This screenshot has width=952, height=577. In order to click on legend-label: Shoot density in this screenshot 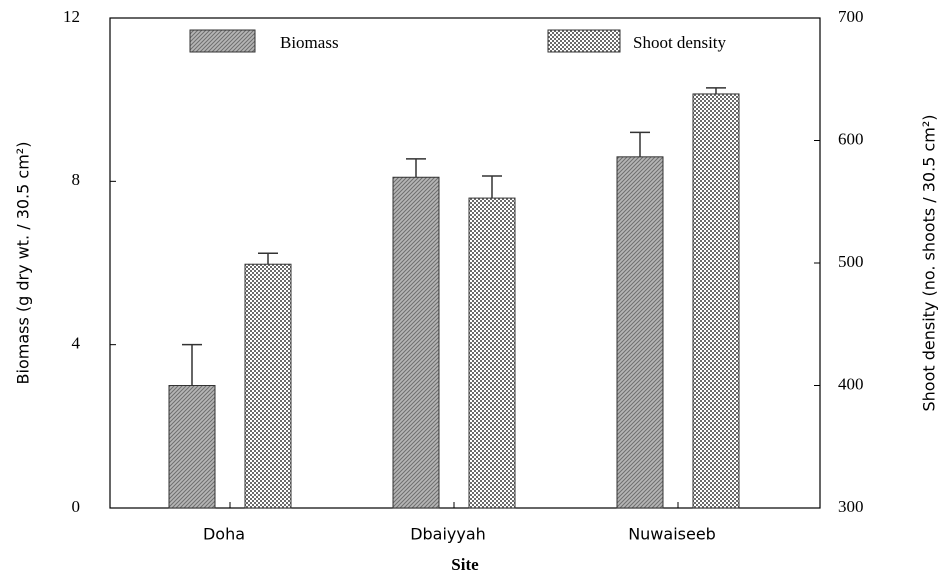, I will do `click(680, 42)`.